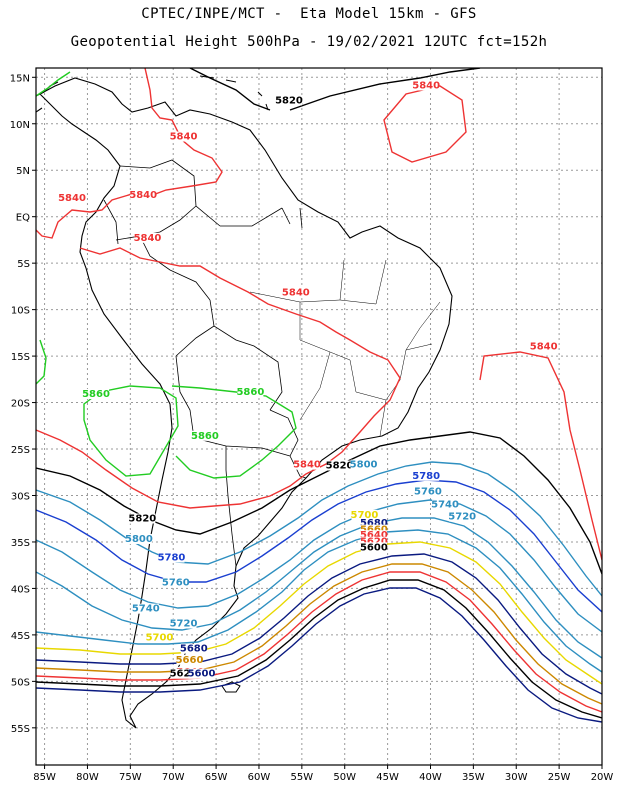  What do you see at coordinates (20, 682) in the screenshot?
I see `y-tick-label: 50S` at bounding box center [20, 682].